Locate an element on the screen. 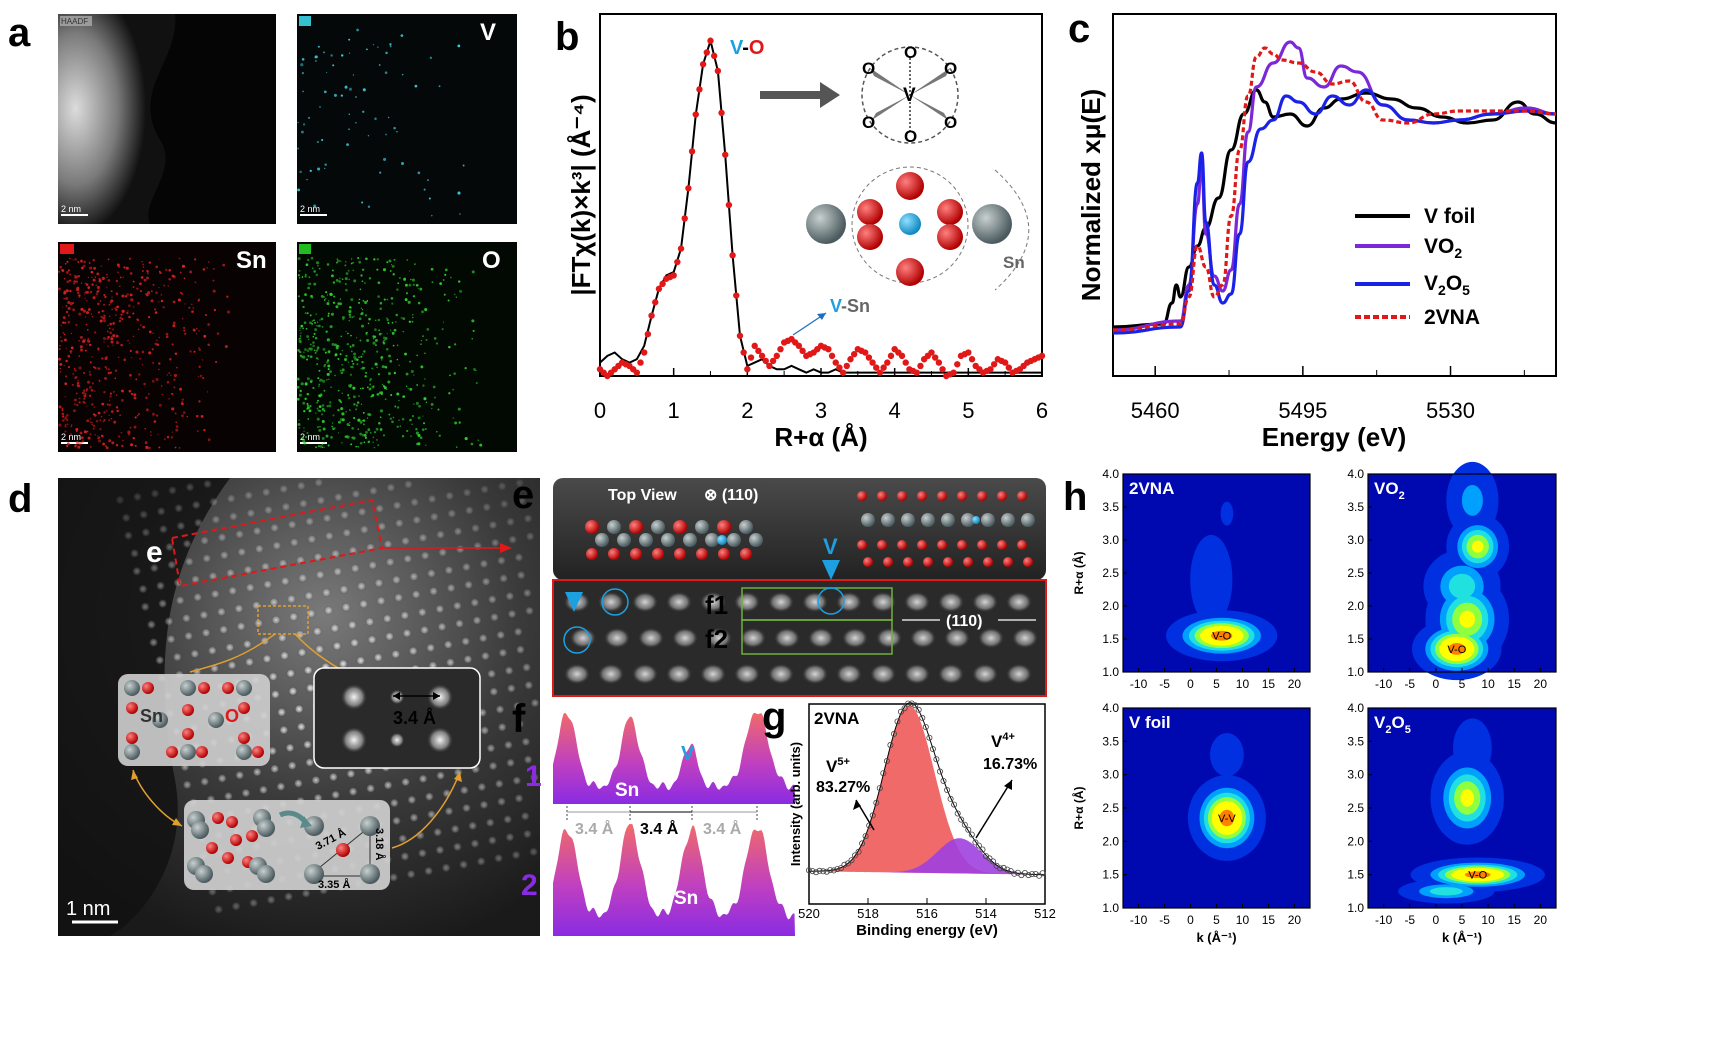  atom-column-spot is located at coordinates (855, 638).